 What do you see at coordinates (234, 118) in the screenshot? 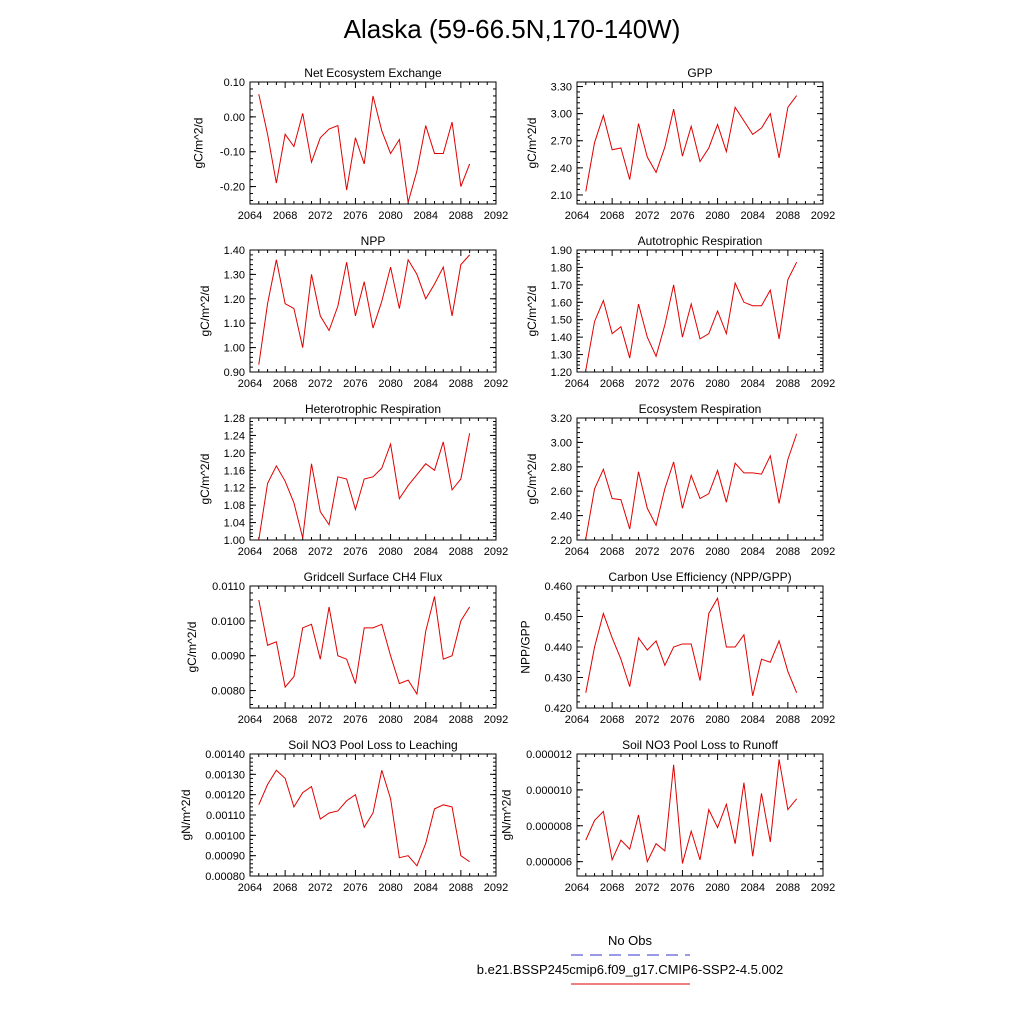
I see `y-tick-label: 0.00` at bounding box center [234, 118].